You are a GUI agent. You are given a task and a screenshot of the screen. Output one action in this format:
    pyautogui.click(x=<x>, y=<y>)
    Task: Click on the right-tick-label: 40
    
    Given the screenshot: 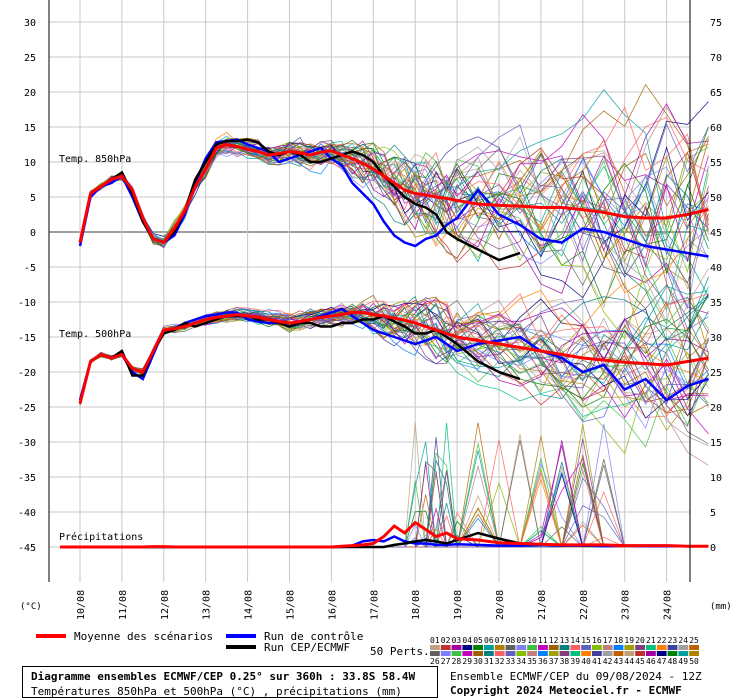 What is the action you would take?
    pyautogui.click(x=716, y=268)
    